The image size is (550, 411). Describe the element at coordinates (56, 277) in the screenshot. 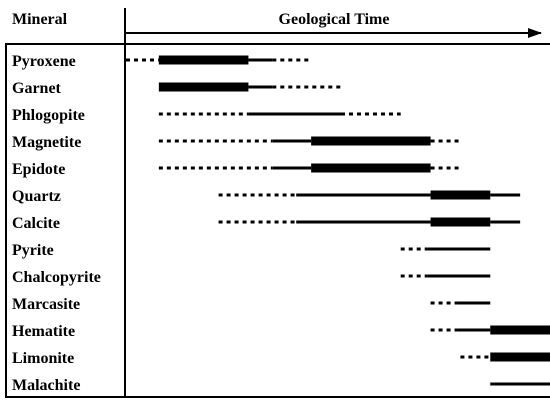

I see `mineral-label: Chalcopyrite` at that location.